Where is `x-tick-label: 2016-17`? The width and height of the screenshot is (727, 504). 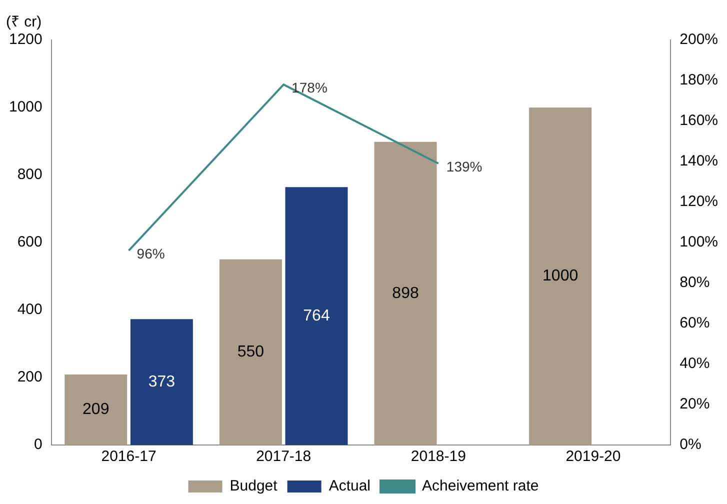 x-tick-label: 2016-17 is located at coordinates (128, 457).